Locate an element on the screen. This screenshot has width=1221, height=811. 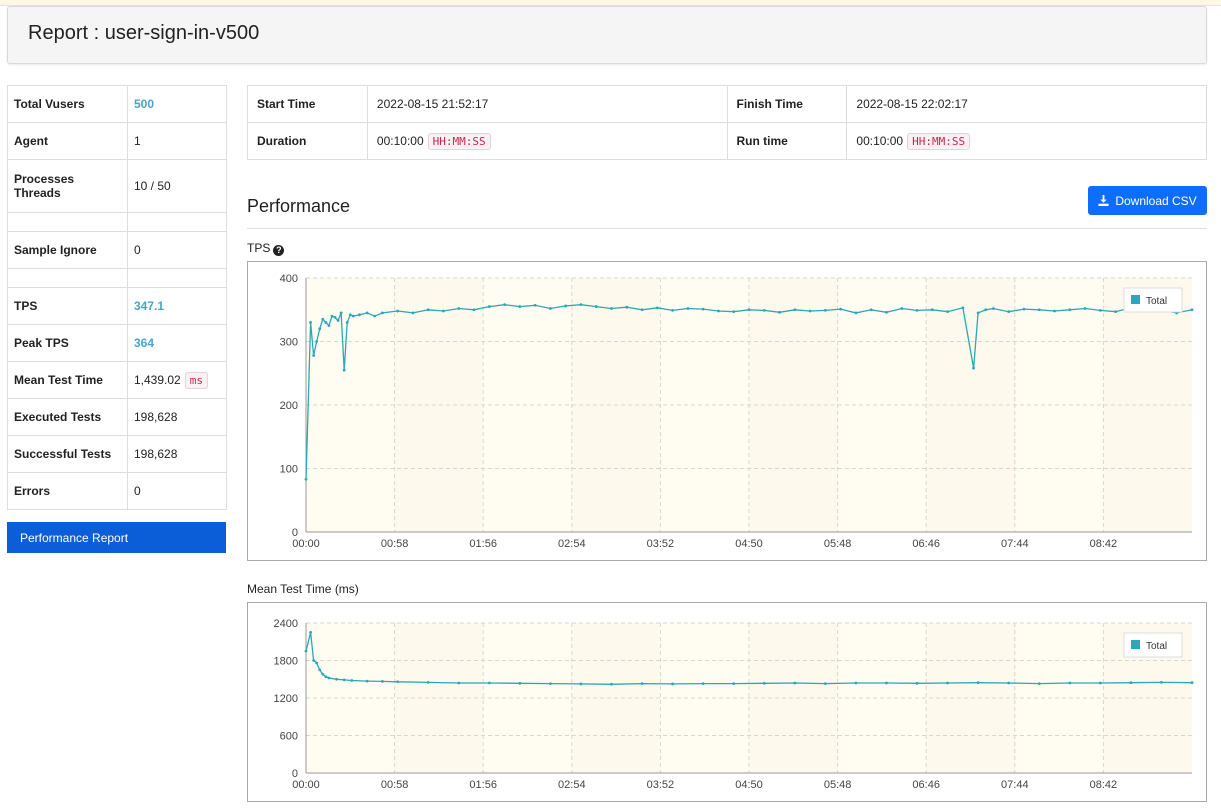
y-tick-label: 200 is located at coordinates (289, 406).